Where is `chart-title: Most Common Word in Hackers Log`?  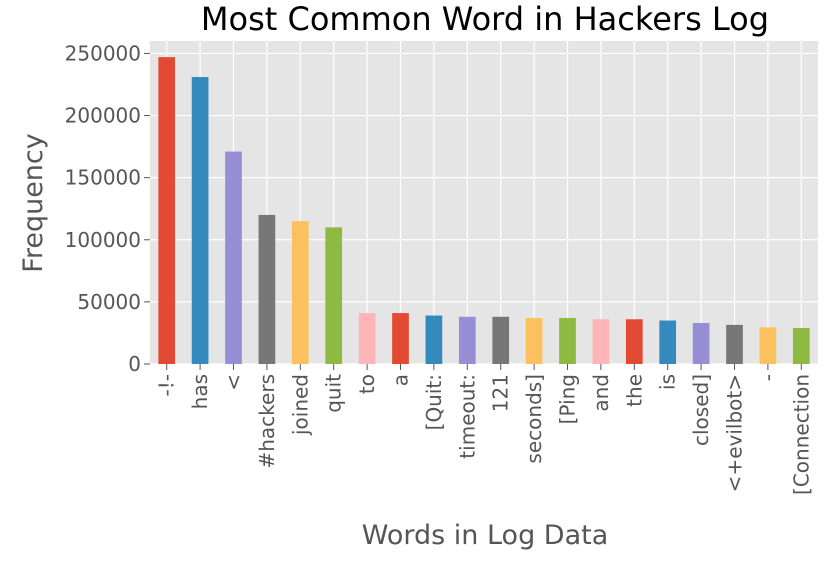
chart-title: Most Common Word in Hackers Log is located at coordinates (485, 19).